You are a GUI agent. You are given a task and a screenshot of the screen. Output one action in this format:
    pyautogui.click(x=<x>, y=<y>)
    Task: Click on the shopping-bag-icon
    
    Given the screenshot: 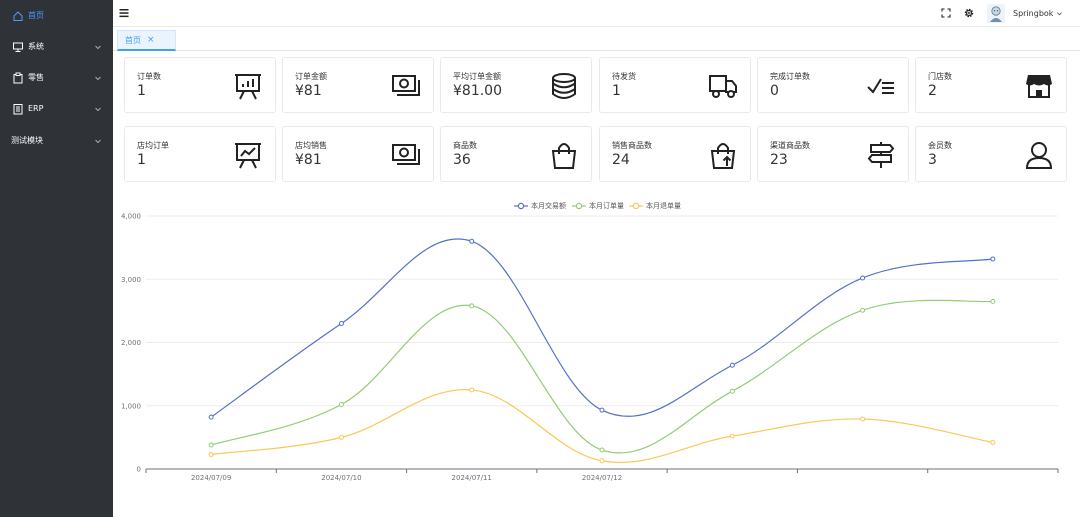 What is the action you would take?
    pyautogui.click(x=564, y=156)
    